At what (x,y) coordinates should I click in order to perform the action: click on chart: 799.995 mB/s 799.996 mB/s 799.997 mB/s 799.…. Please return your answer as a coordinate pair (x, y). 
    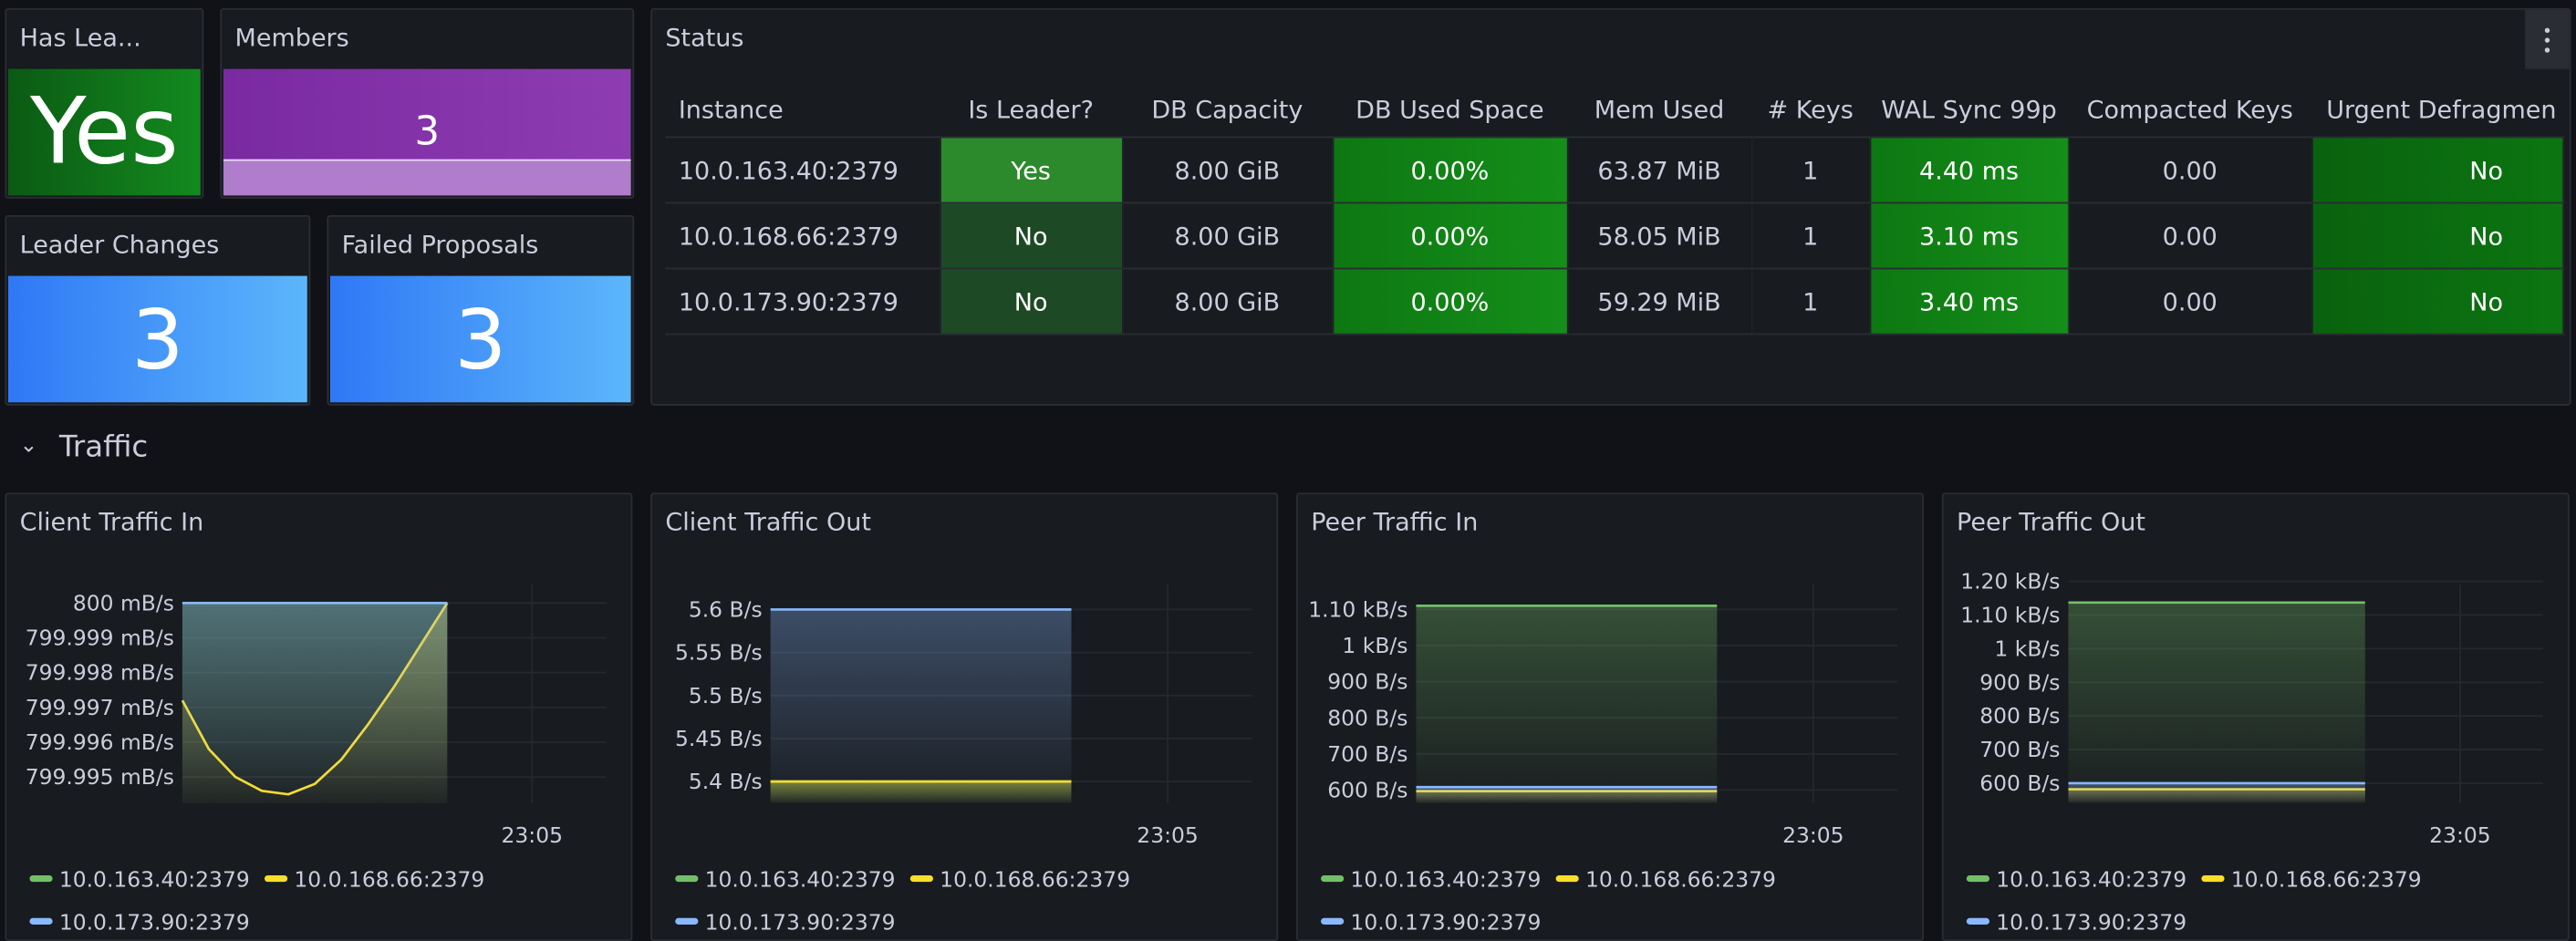
    Looking at the image, I should click on (316, 759).